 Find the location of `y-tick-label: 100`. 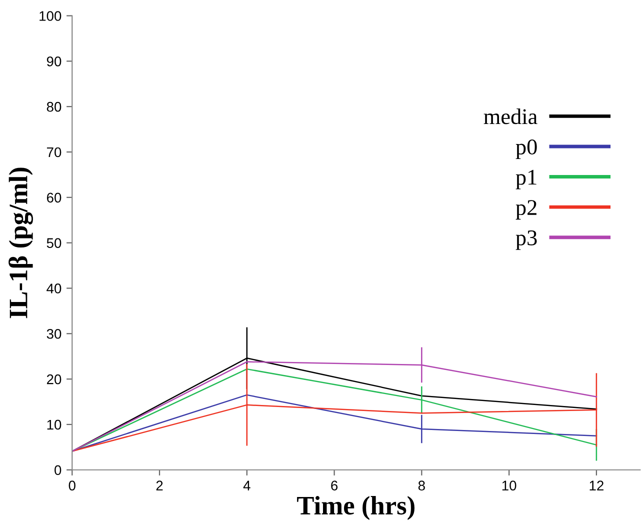

y-tick-label: 100 is located at coordinates (51, 16).